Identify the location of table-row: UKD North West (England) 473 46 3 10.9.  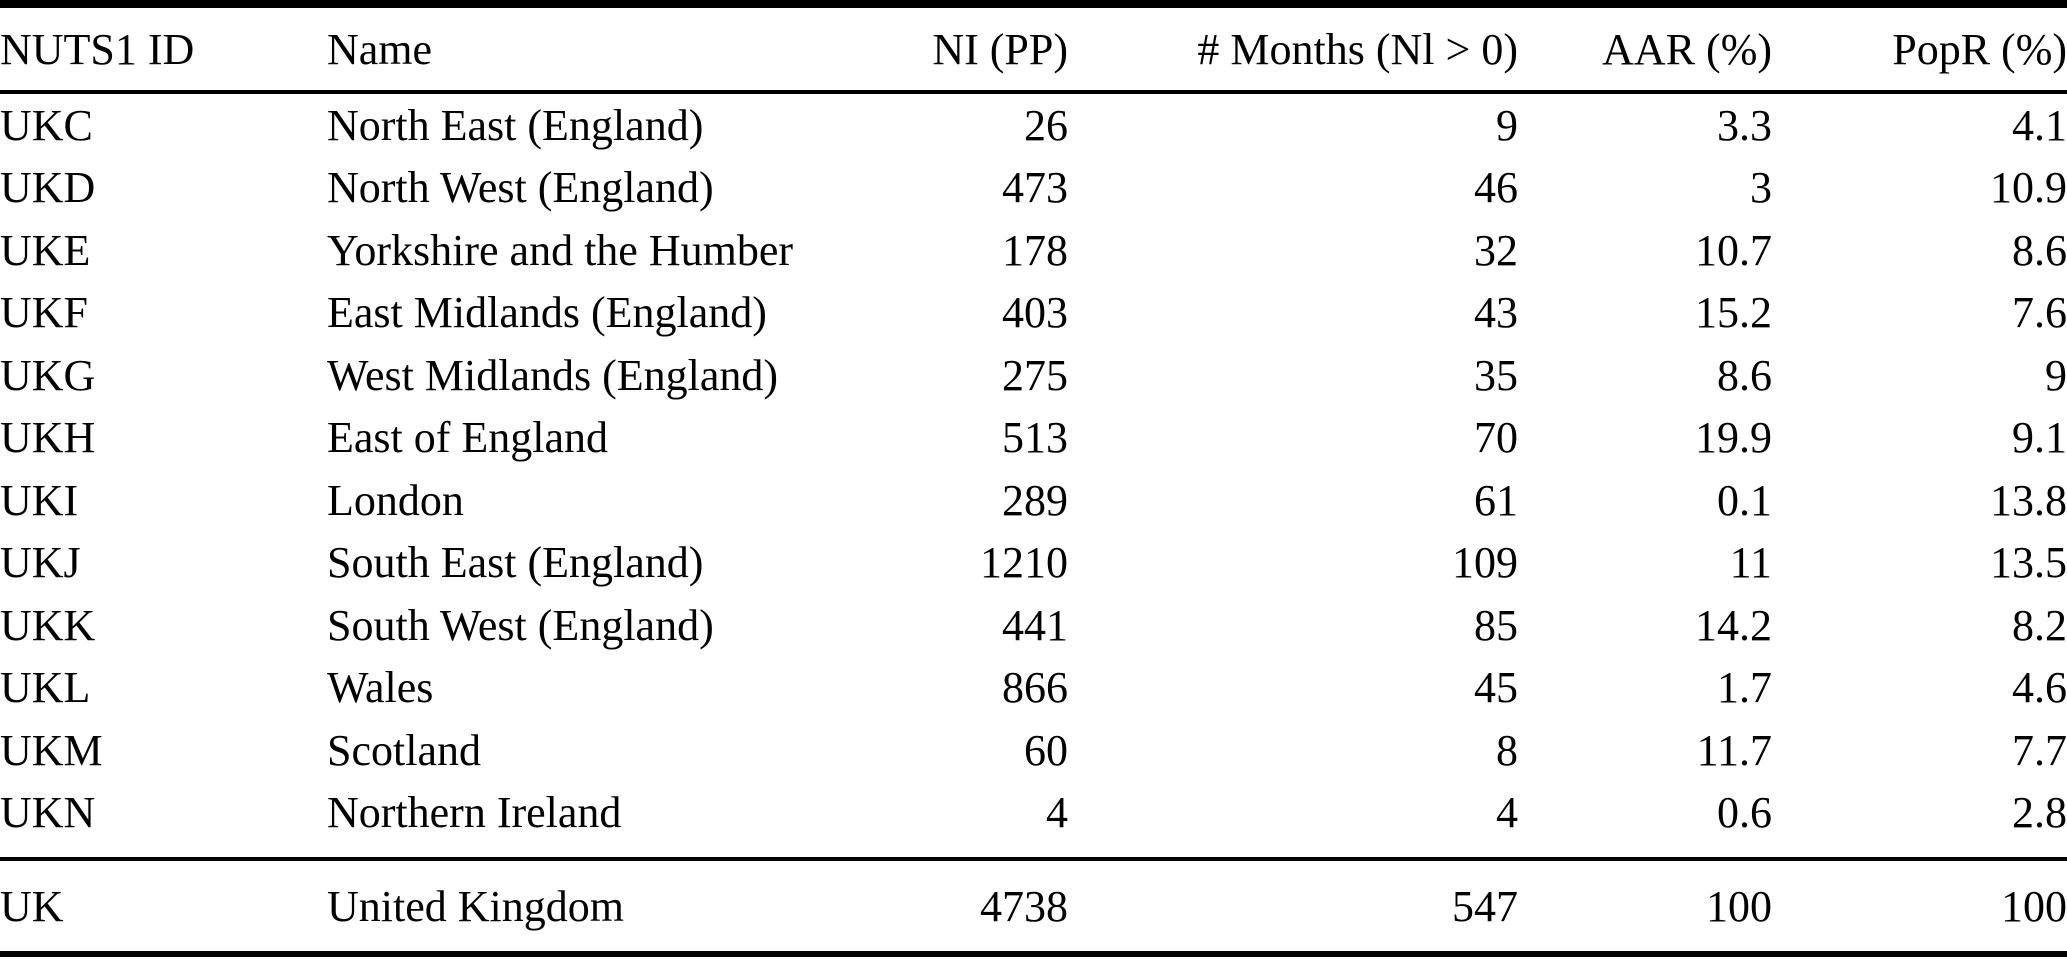
(1033, 188).